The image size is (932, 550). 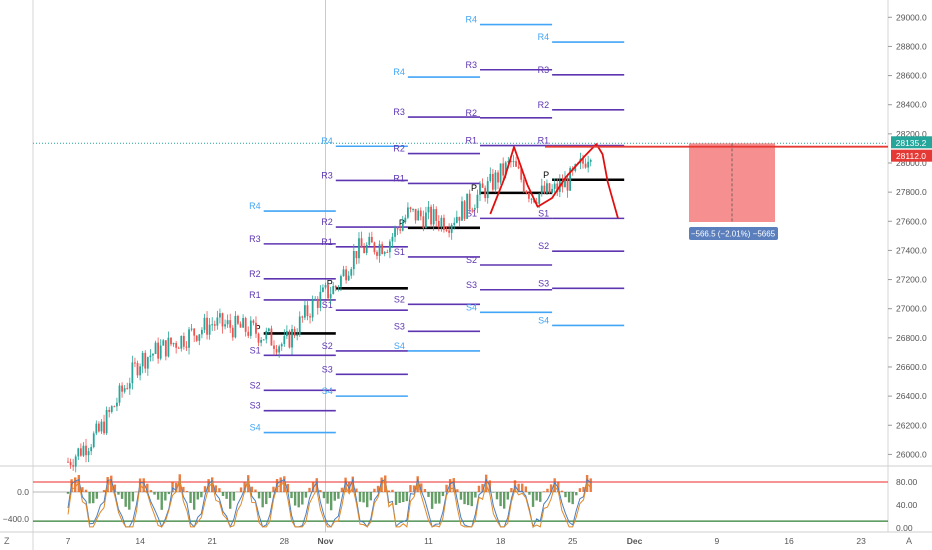 I want to click on drawn-pattern-line, so click(x=554, y=181).